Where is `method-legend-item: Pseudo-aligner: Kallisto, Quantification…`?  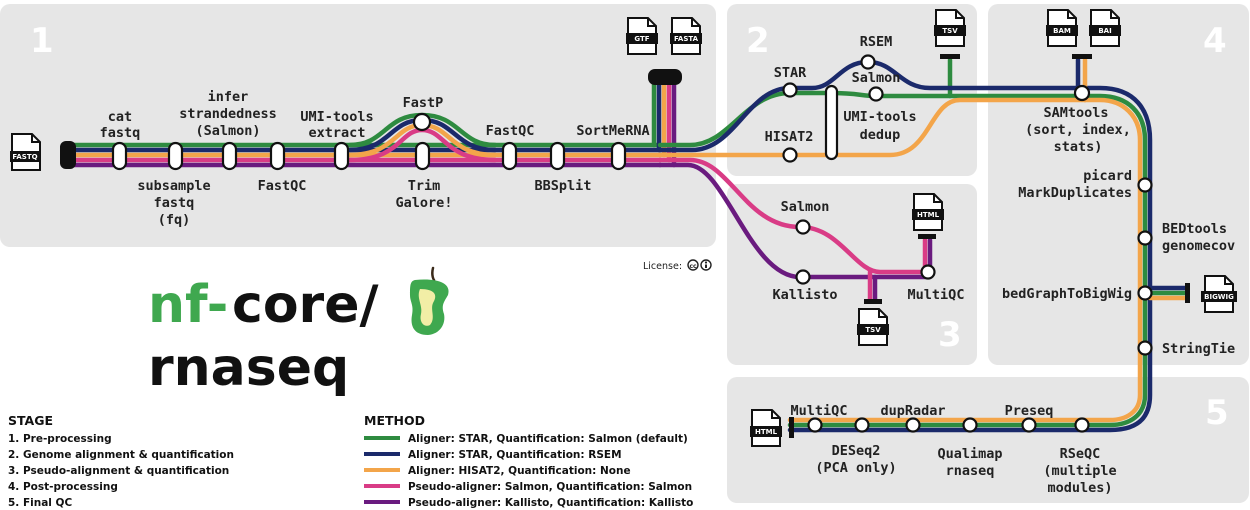
method-legend-item: Pseudo-aligner: Kallisto, Quantification… is located at coordinates (550, 503).